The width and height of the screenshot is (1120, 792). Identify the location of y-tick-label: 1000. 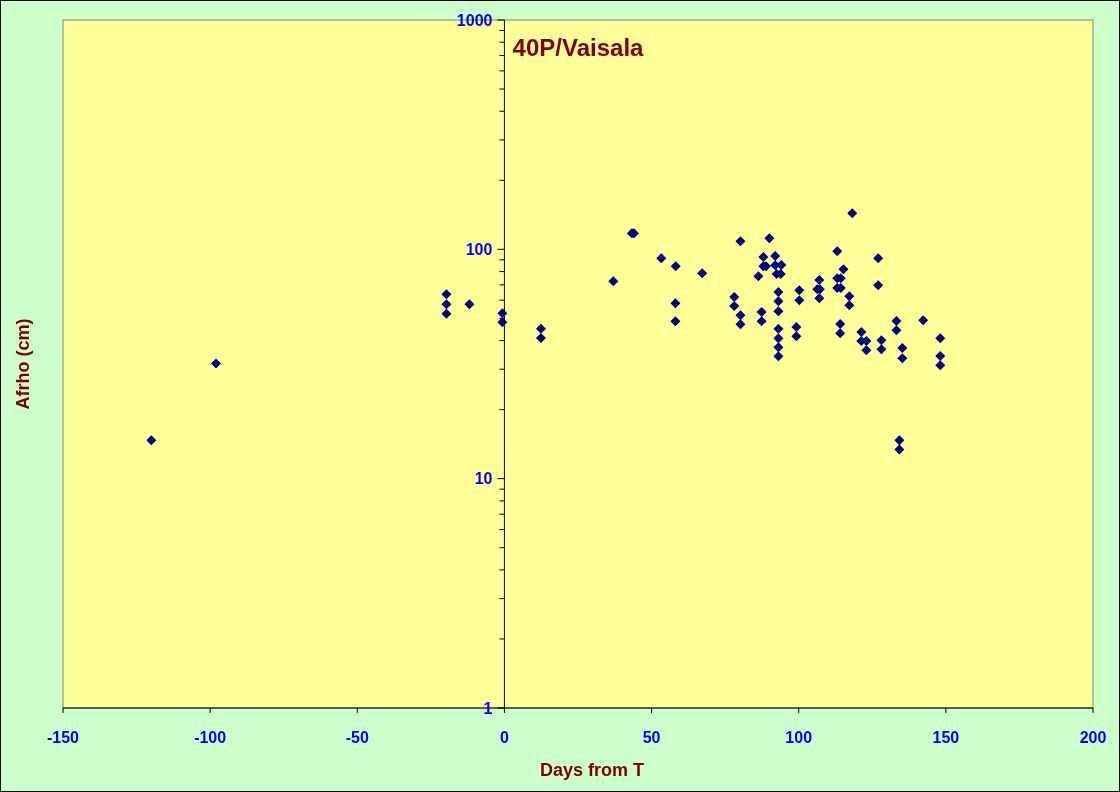
(474, 20).